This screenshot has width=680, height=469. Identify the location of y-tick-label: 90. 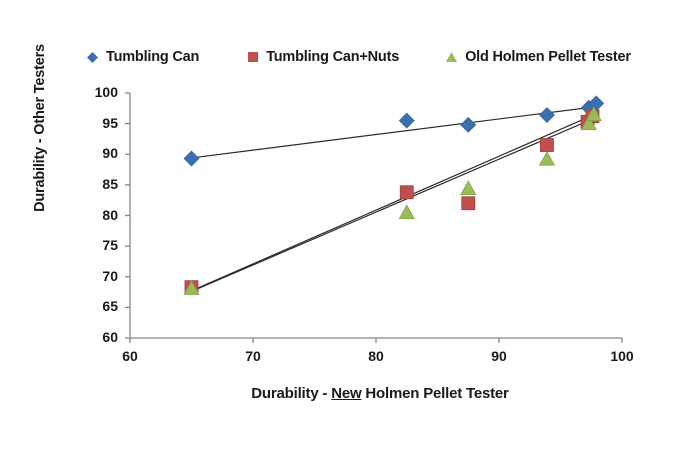
(110, 153).